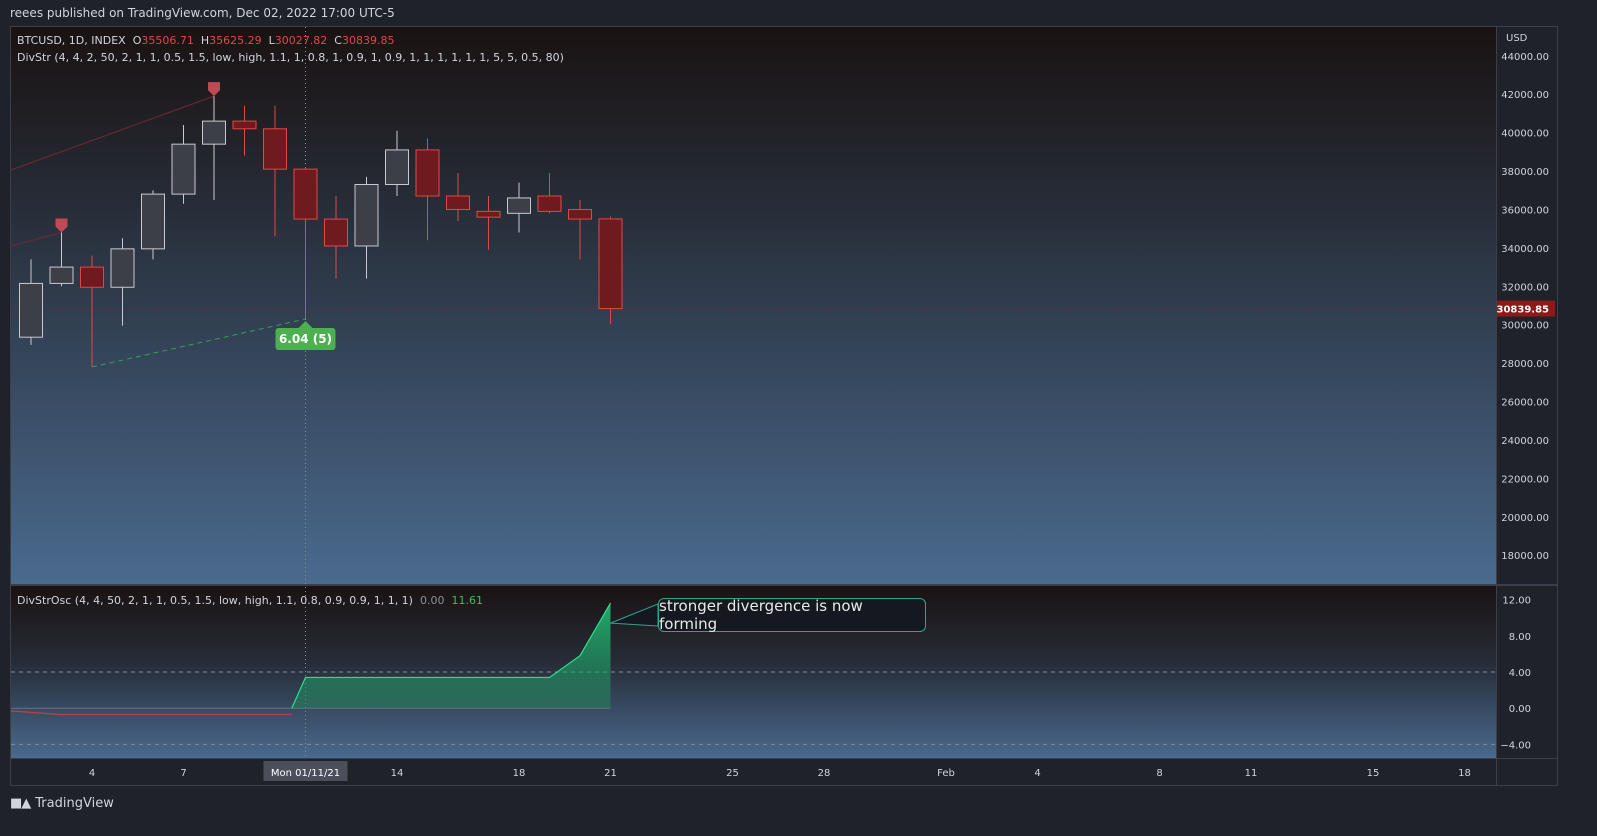 The height and width of the screenshot is (836, 1597). I want to click on last-price-label: 30839.85, so click(1522, 310).